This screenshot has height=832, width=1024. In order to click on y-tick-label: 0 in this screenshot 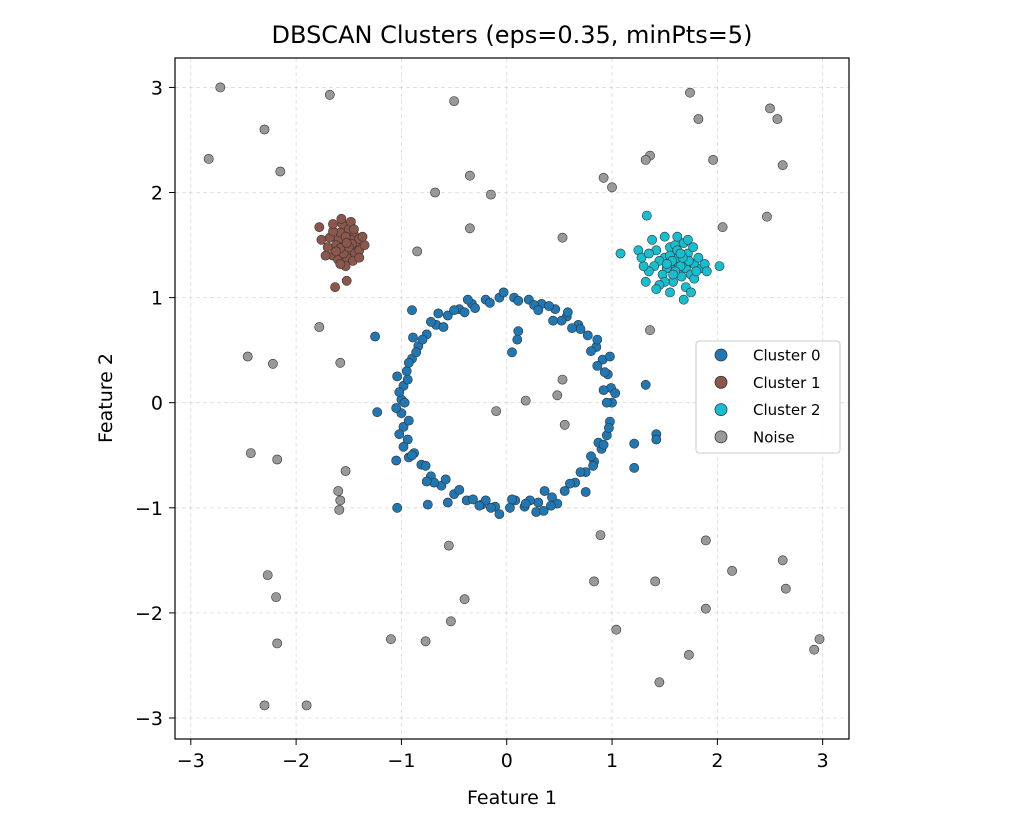, I will do `click(157, 404)`.